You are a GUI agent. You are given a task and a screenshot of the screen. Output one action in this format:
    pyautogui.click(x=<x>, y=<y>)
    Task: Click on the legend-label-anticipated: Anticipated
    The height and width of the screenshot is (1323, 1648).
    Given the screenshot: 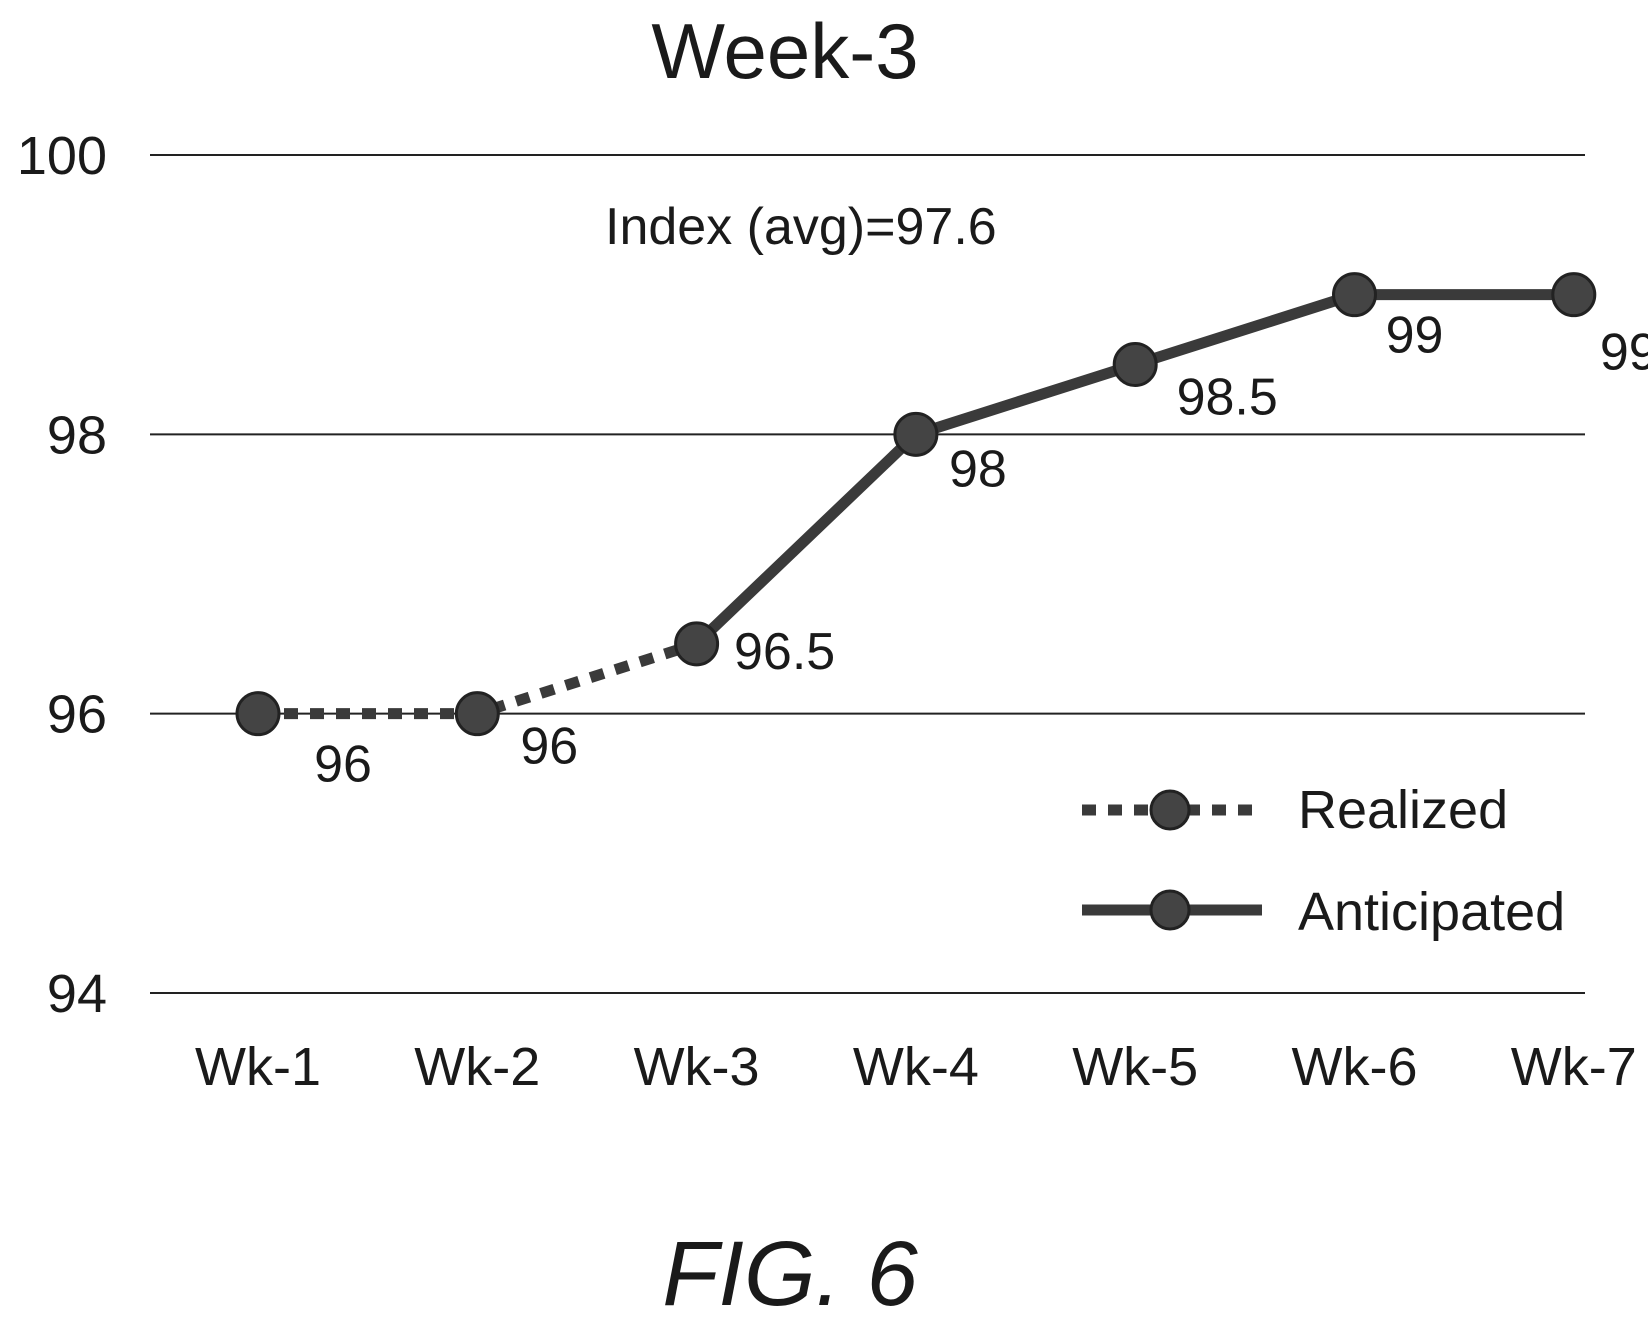 What is the action you would take?
    pyautogui.click(x=1431, y=912)
    